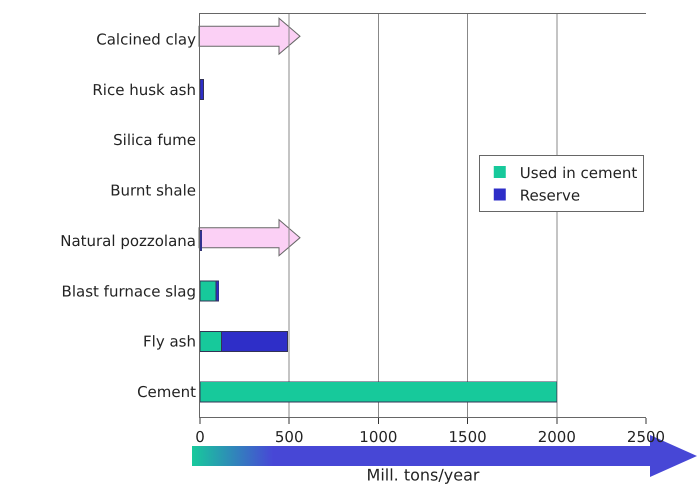  I want to click on x-tick-label: 0, so click(200, 437).